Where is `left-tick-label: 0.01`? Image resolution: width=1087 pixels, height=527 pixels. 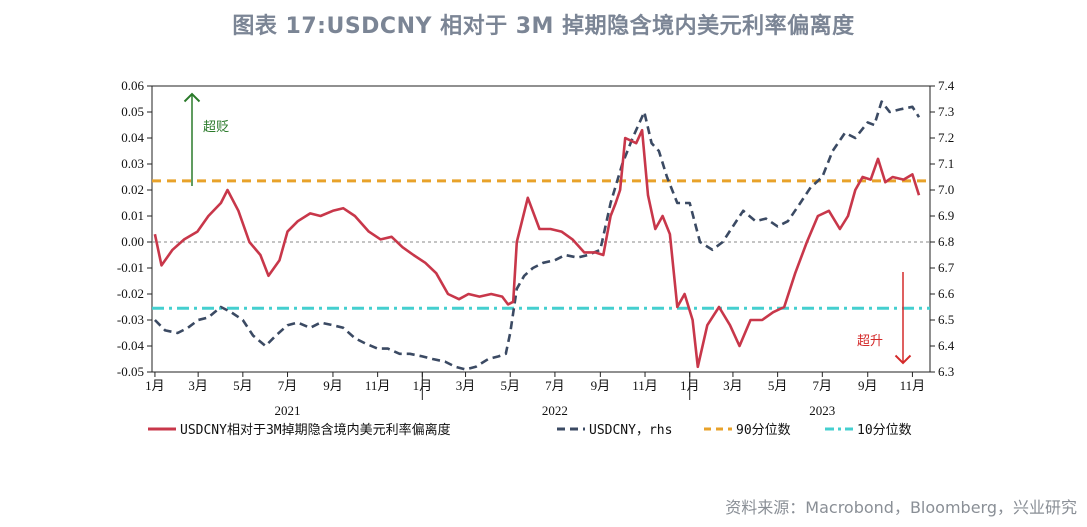 left-tick-label: 0.01 is located at coordinates (132, 215).